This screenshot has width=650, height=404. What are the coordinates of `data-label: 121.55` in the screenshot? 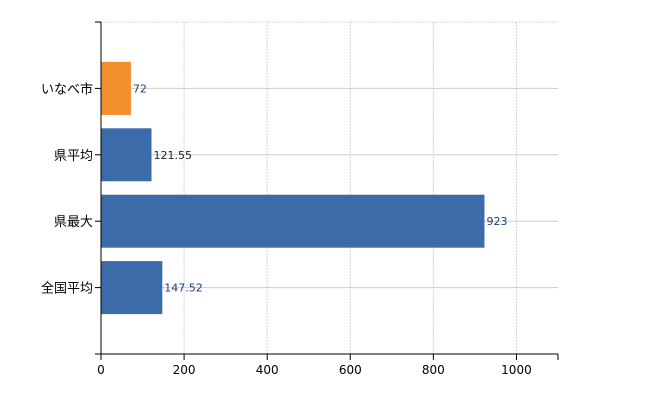 It's located at (172, 155).